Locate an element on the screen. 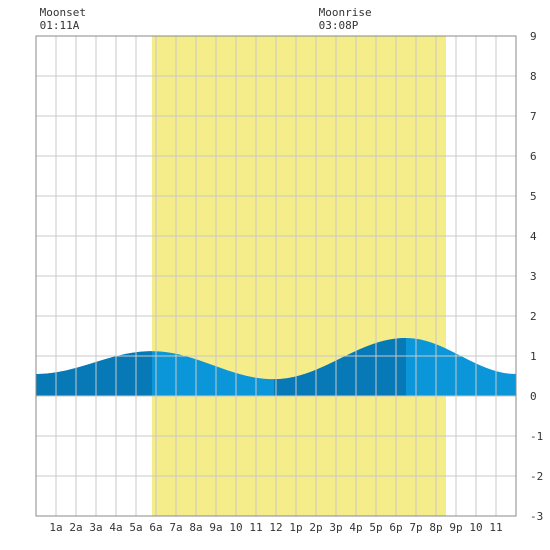 The height and width of the screenshot is (550, 550). y-tick-label: 2 is located at coordinates (533, 316).